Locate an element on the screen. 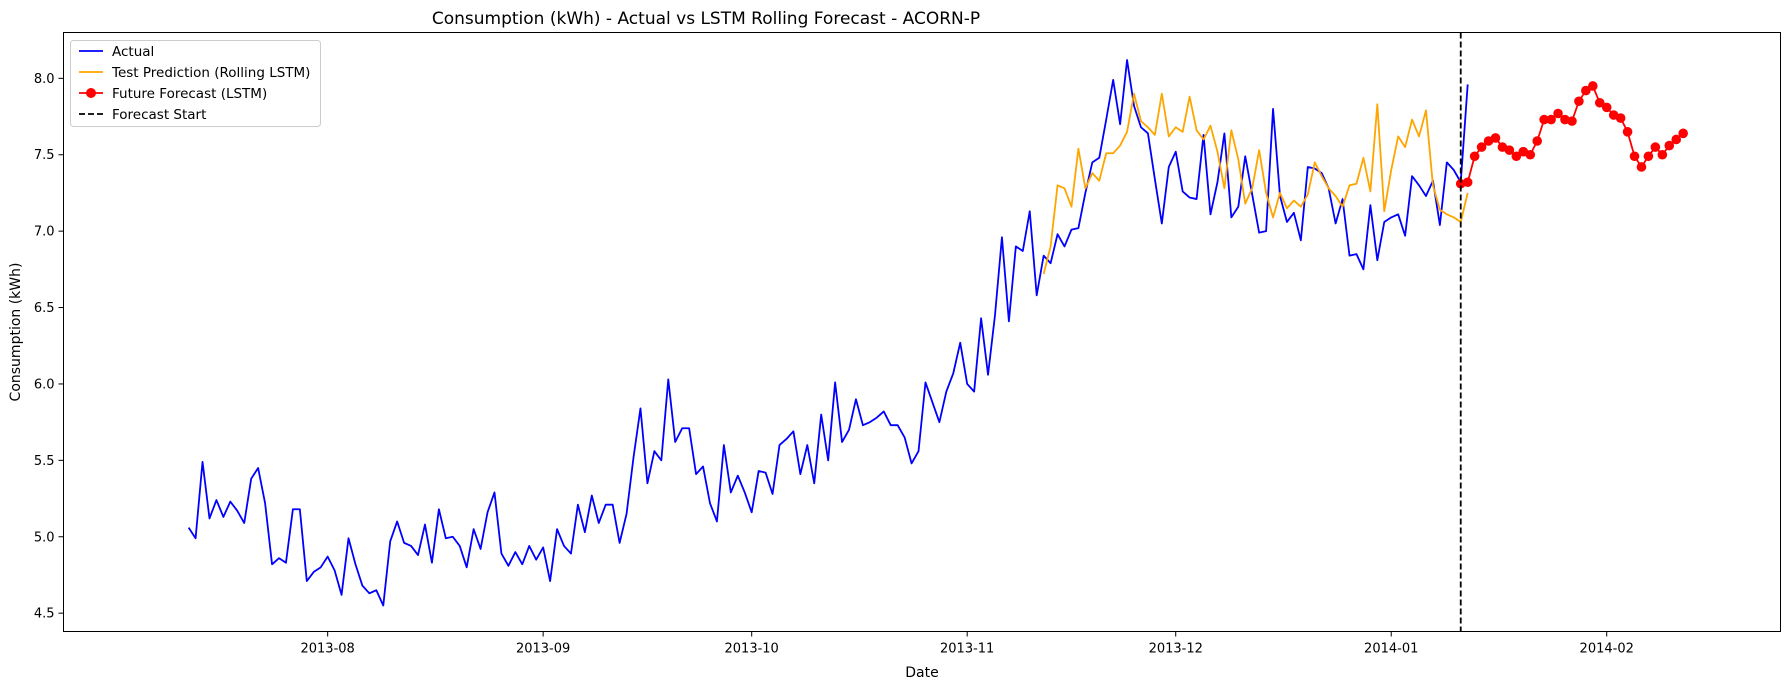 This screenshot has height=690, width=1790. y-tick-label: 6.5 is located at coordinates (44, 308).